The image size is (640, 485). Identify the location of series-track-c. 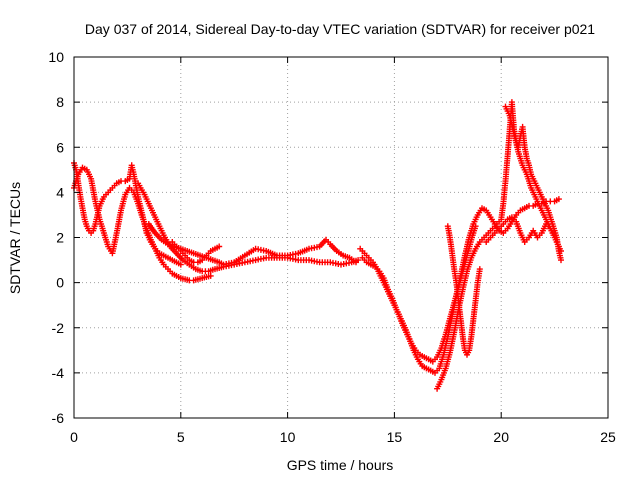
(248, 227).